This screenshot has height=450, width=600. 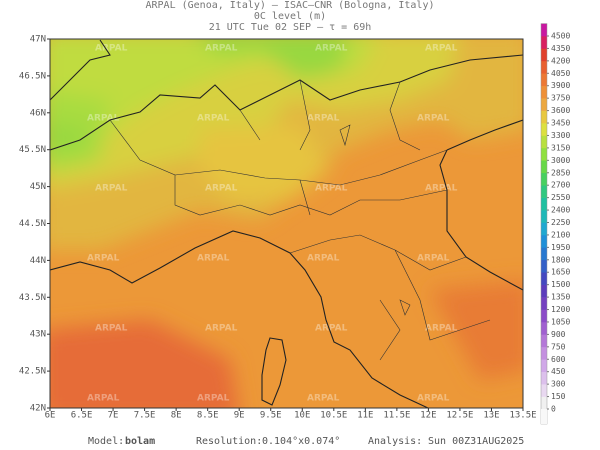 I want to click on lat-label: 43.5N, so click(x=32, y=298).